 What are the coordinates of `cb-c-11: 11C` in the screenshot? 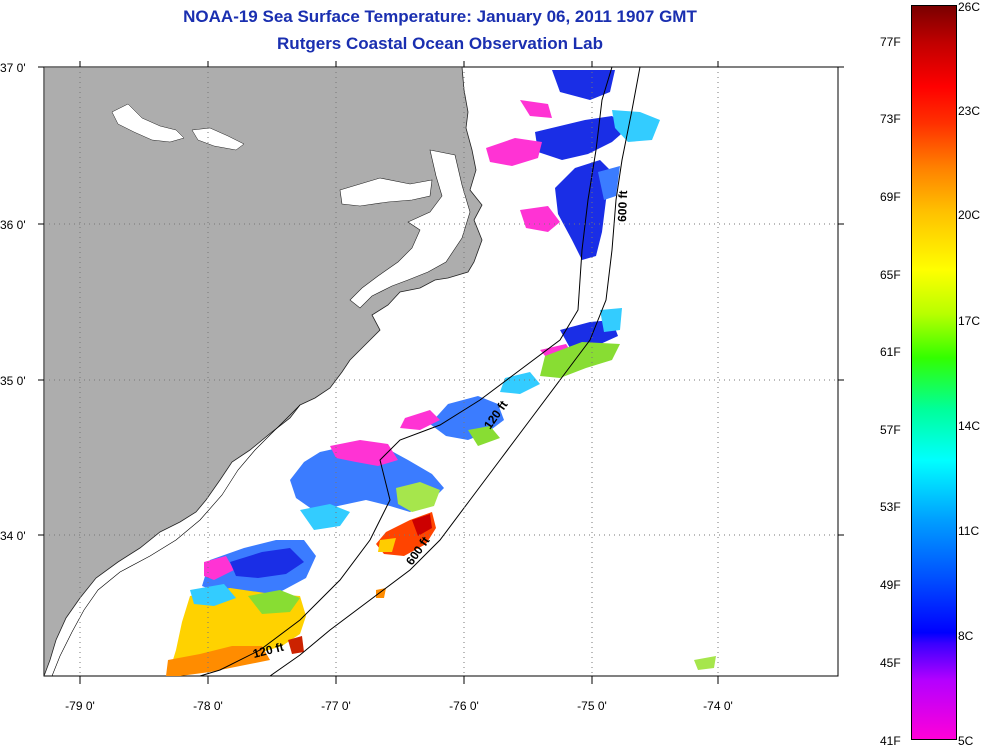 It's located at (969, 531).